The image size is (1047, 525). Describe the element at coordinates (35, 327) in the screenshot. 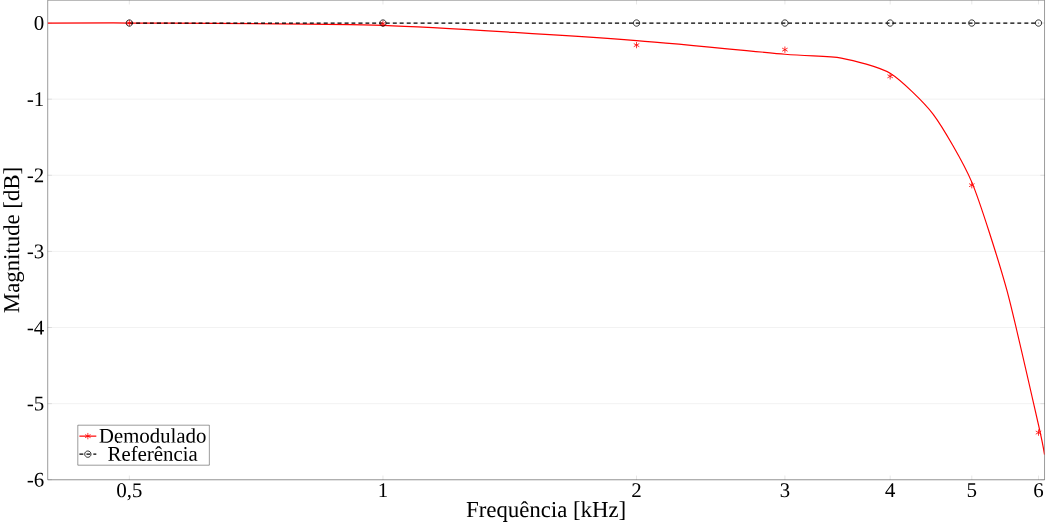

I see `y-tick-label: -4` at that location.